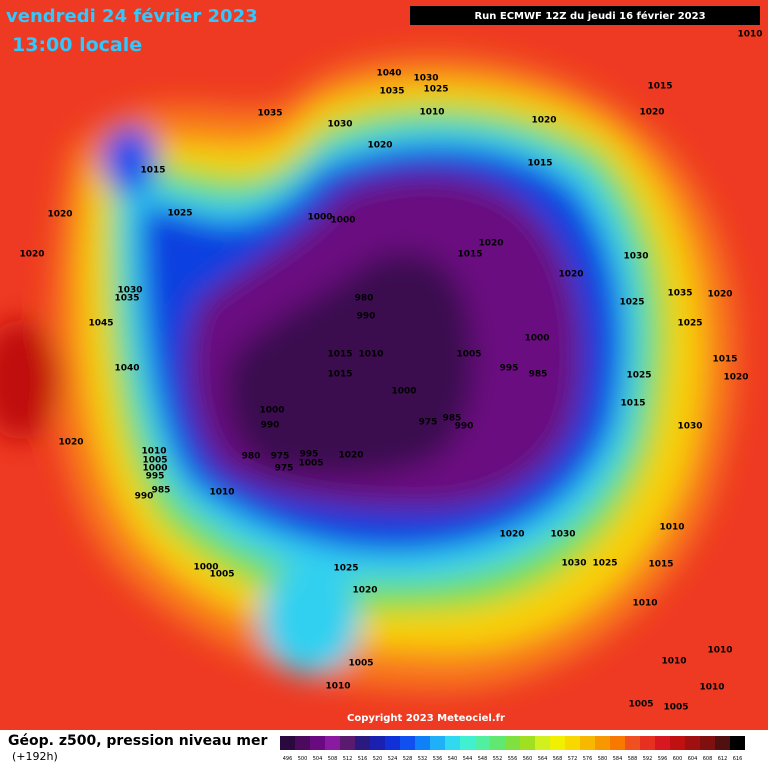 The image size is (768, 768). Describe the element at coordinates (303, 759) in the screenshot. I see `legend-label: 500` at that location.